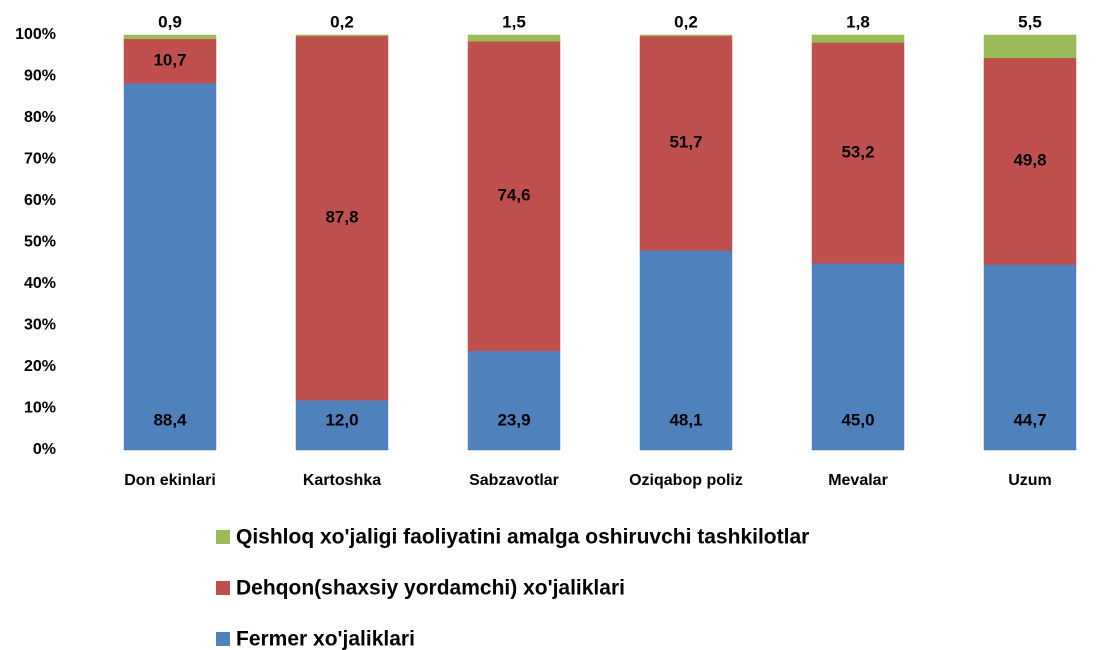  I want to click on data-label: 74,6, so click(513, 195).